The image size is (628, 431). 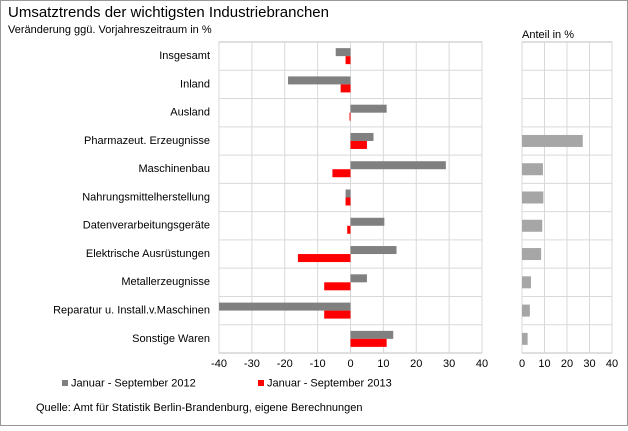 What do you see at coordinates (171, 339) in the screenshot?
I see `category-label: Sonstige Waren` at bounding box center [171, 339].